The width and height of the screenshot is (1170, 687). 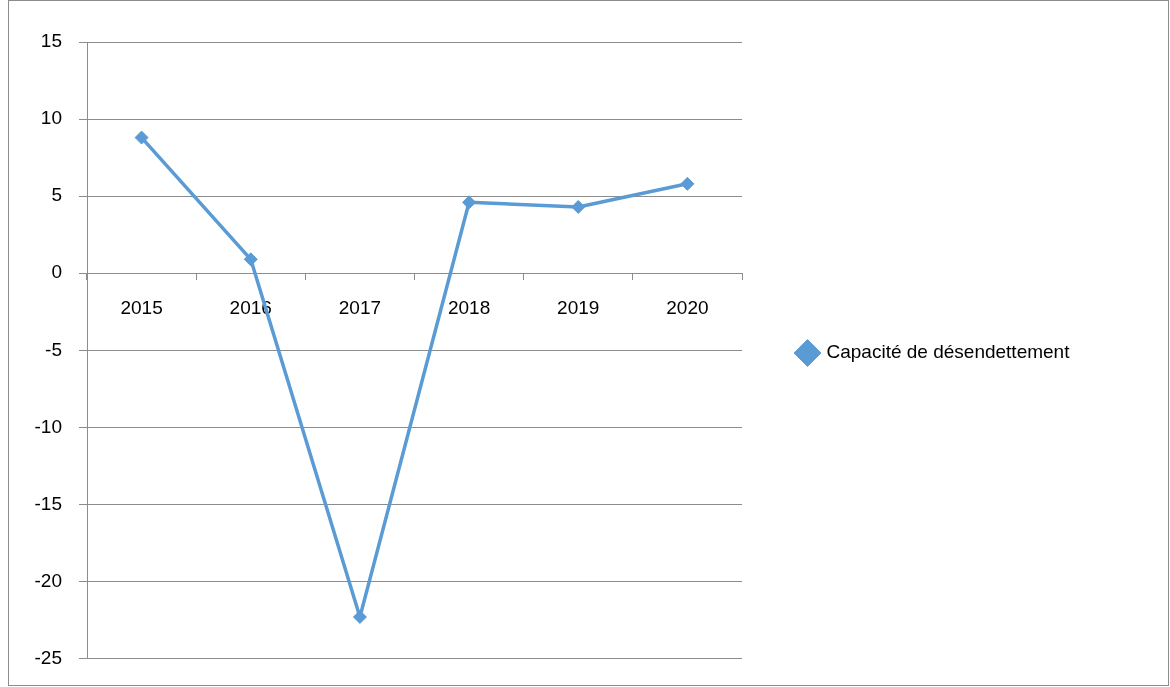 I want to click on x-tick-label: 2017, so click(x=360, y=307).